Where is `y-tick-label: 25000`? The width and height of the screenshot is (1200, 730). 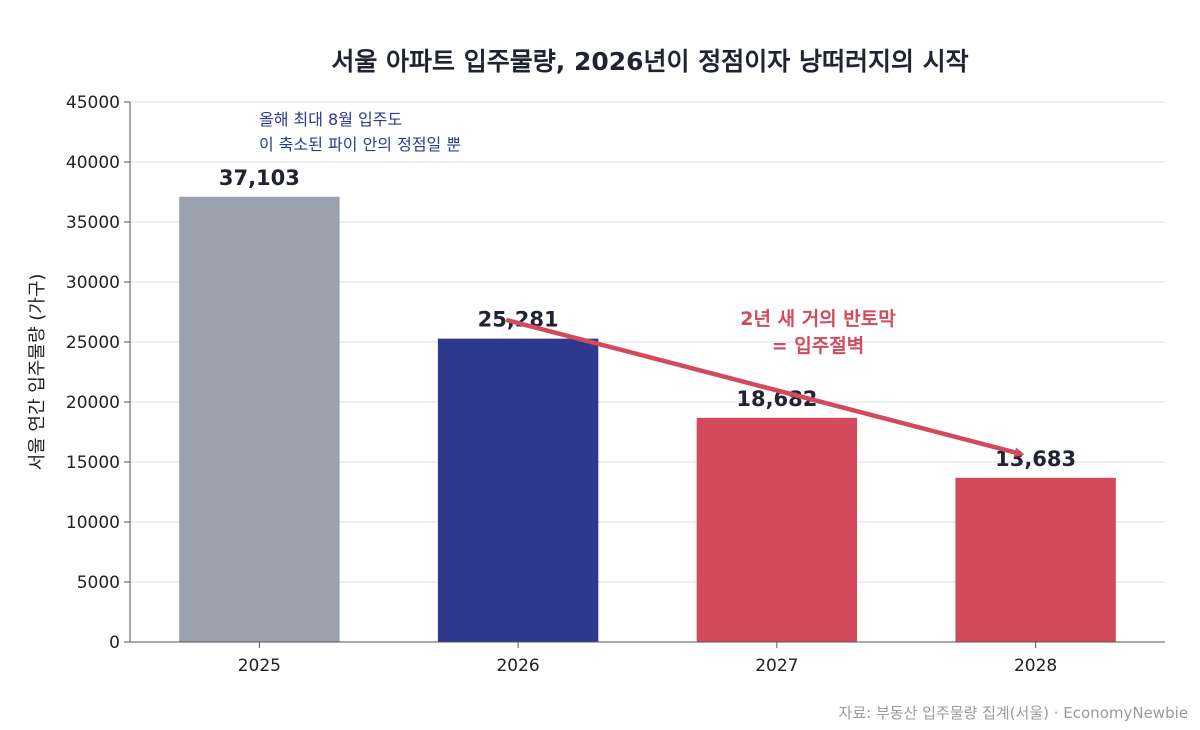
y-tick-label: 25000 is located at coordinates (93, 343).